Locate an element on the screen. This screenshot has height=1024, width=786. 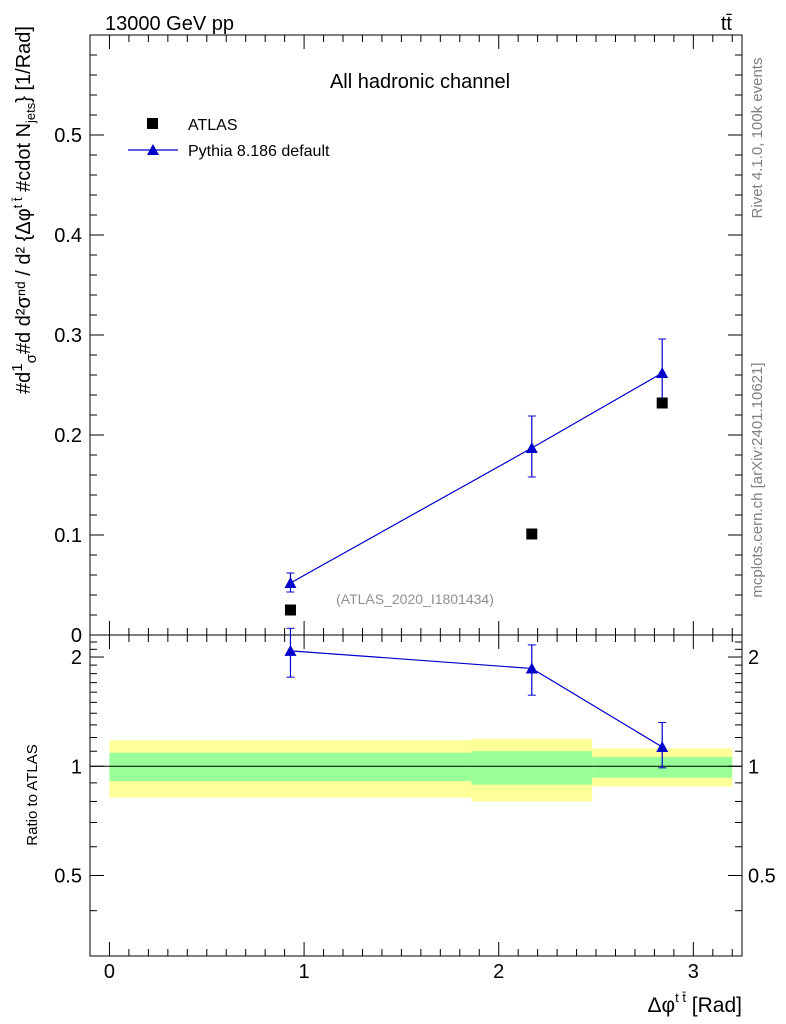
y-axis-label-part: t t̄ is located at coordinates (17, 202).